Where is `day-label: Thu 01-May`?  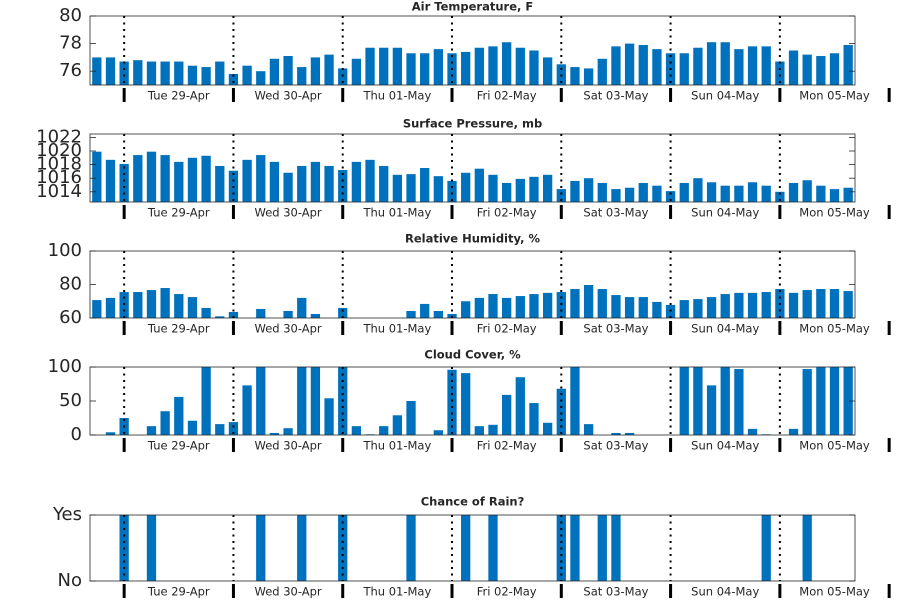 day-label: Thu 01-May is located at coordinates (396, 592).